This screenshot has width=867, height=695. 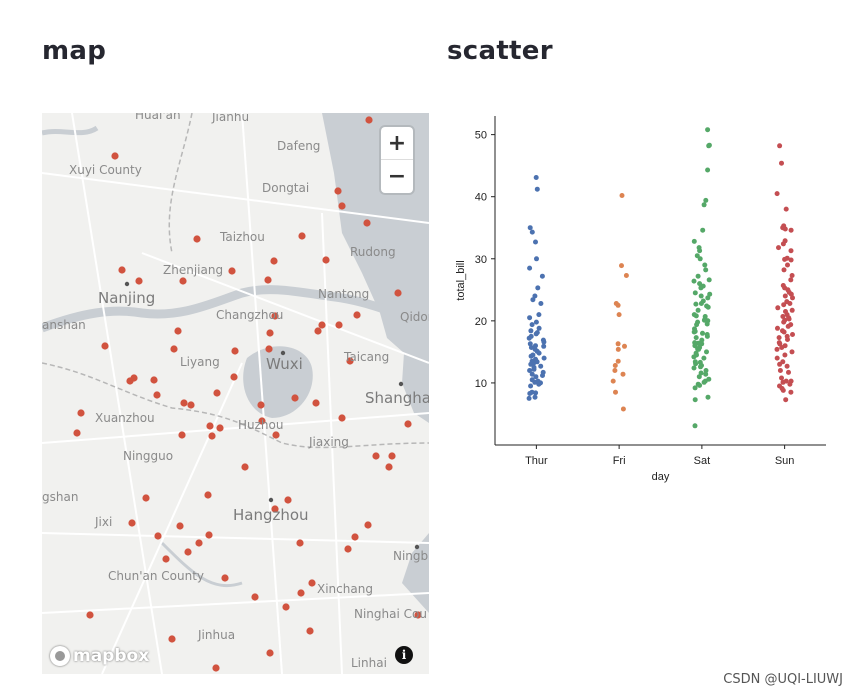 What do you see at coordinates (158, 117) in the screenshot?
I see `place-label: Huai'an` at bounding box center [158, 117].